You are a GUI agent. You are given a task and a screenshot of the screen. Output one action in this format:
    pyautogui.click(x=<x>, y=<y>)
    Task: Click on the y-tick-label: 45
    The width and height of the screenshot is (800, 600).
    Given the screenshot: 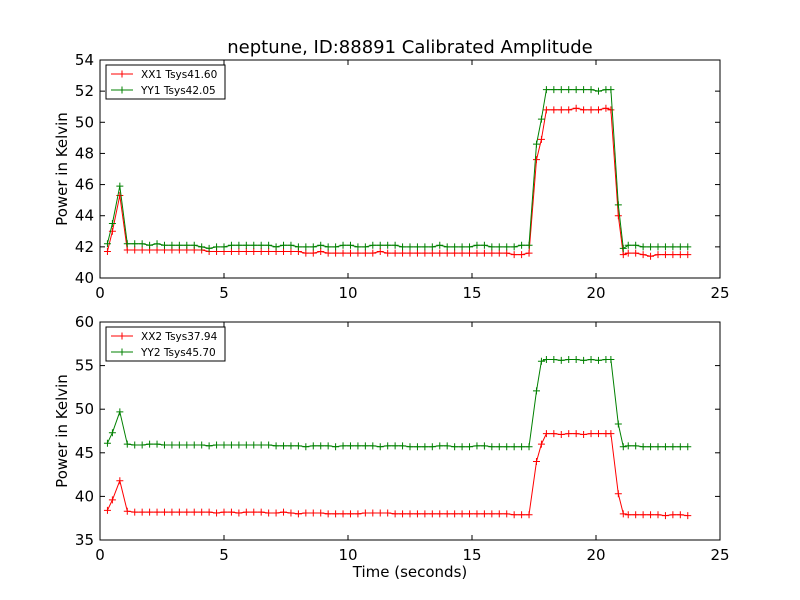 What is the action you would take?
    pyautogui.click(x=84, y=453)
    